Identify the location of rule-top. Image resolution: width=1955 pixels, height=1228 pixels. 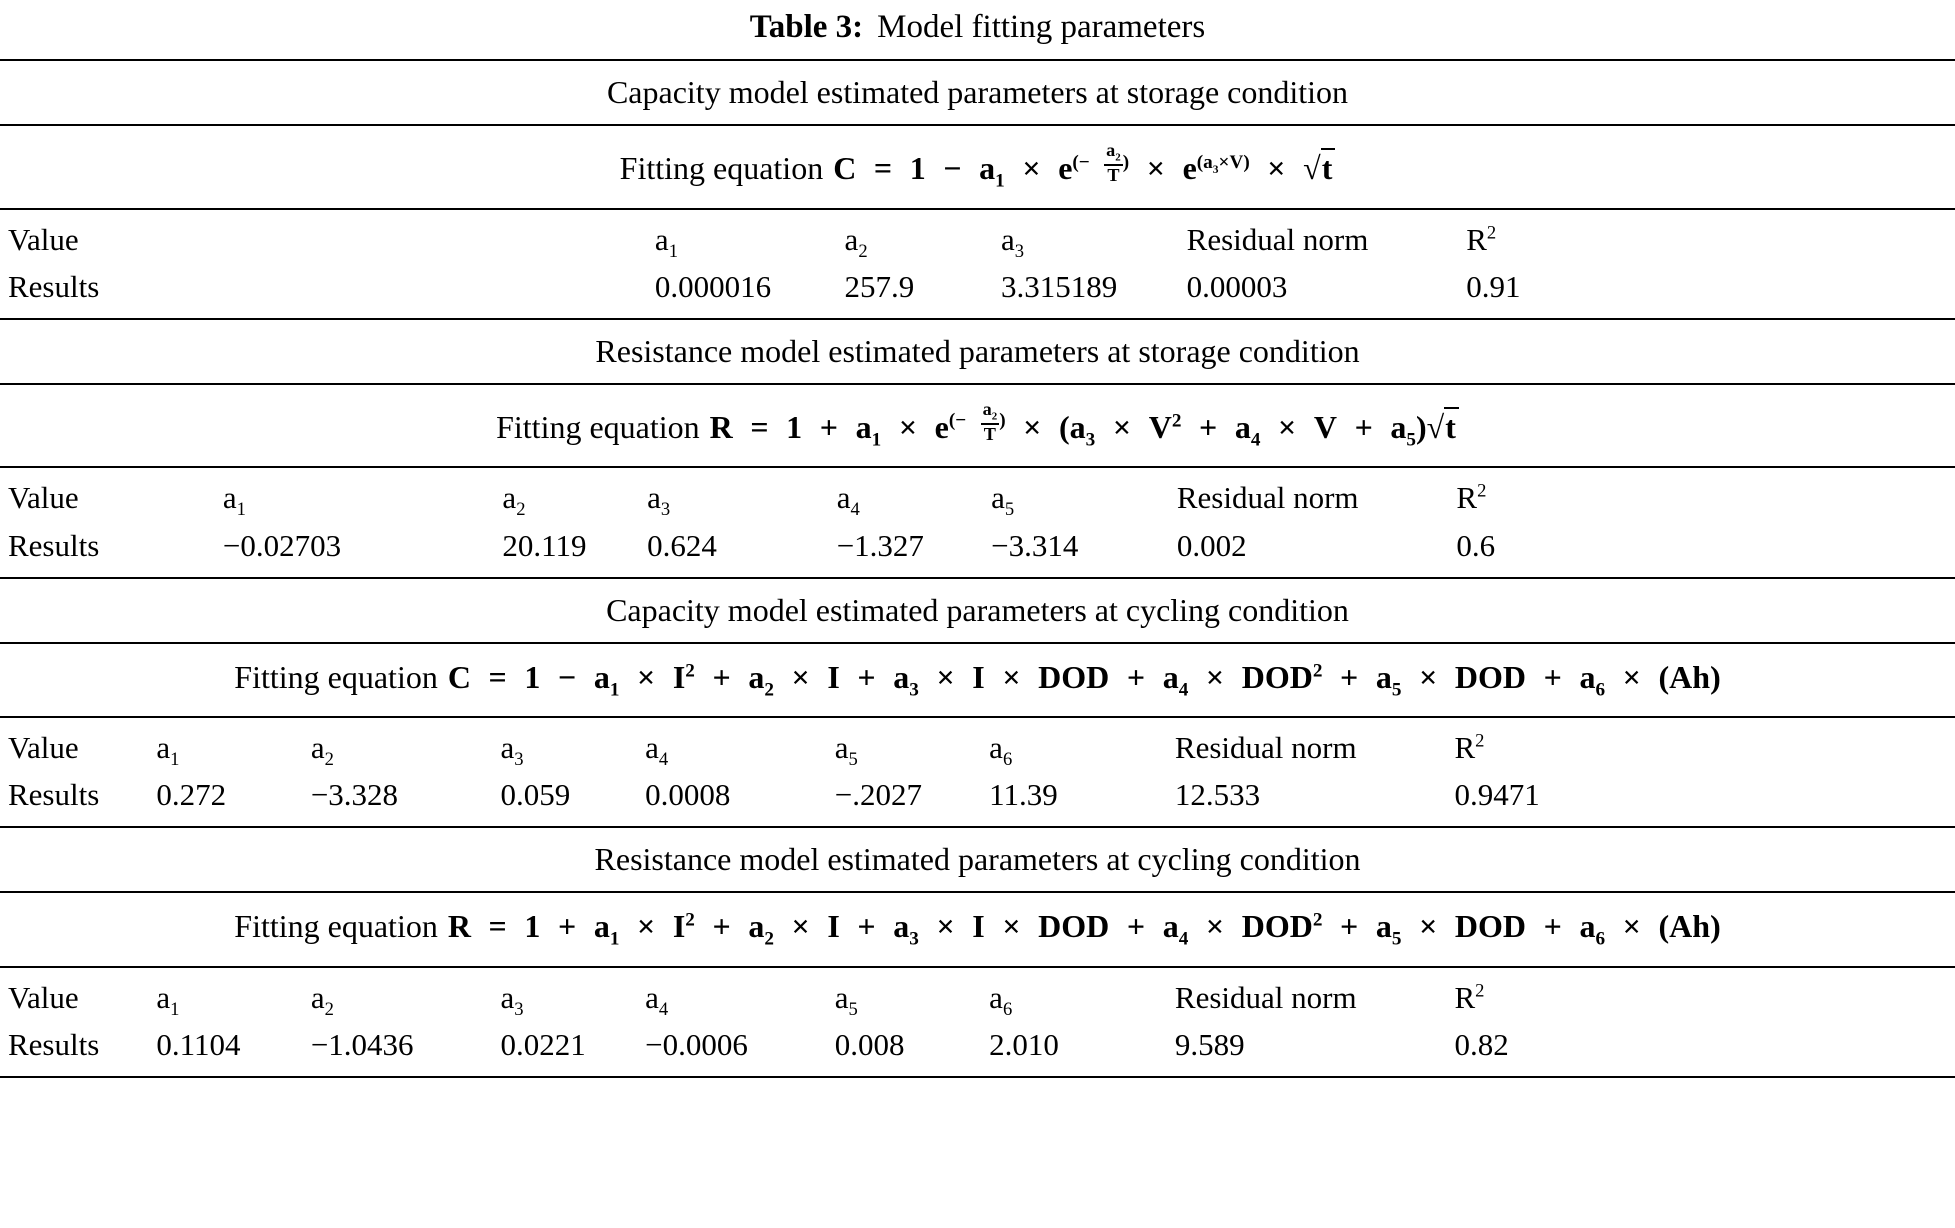
(977, 60).